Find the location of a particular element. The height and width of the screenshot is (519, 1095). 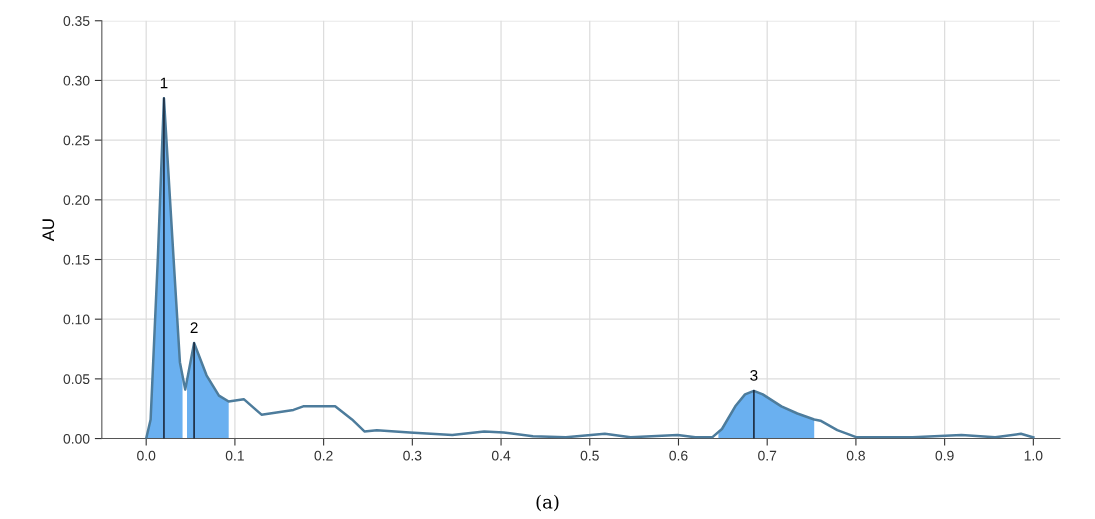

x-tick-label: 0.5 is located at coordinates (589, 455).